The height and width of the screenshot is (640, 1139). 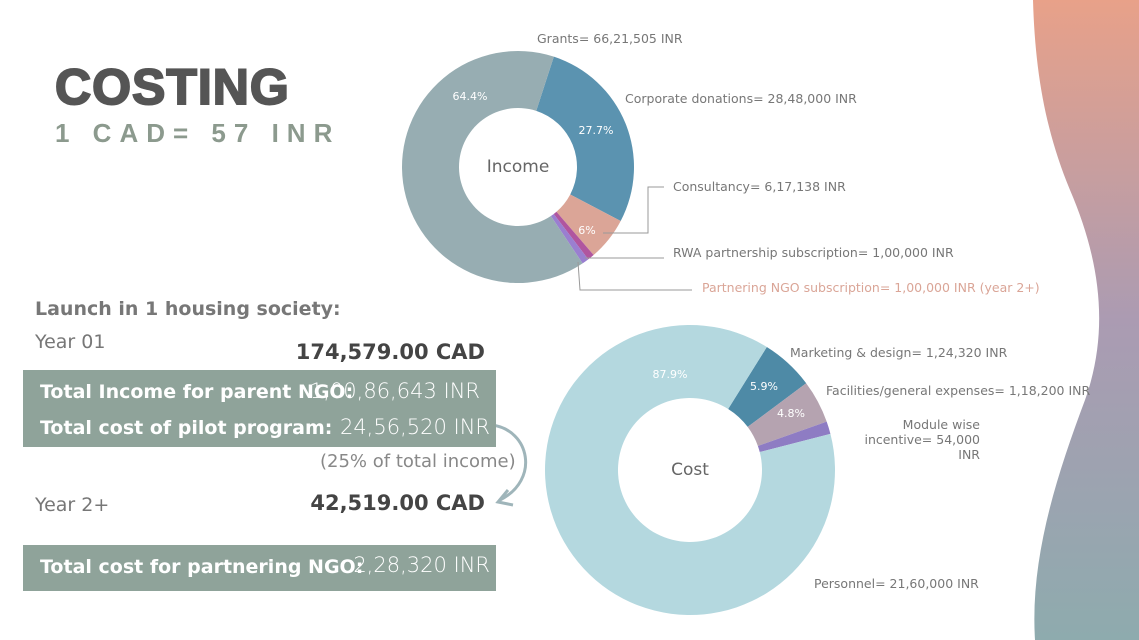 I want to click on year-amount: 42,519.00 CAD, so click(x=397, y=503).